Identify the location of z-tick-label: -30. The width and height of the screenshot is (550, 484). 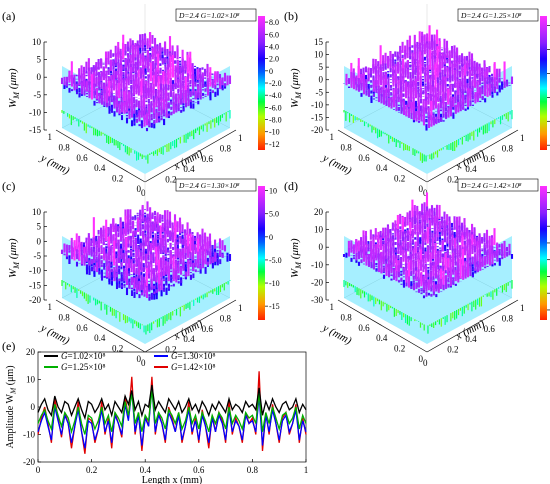
(317, 300).